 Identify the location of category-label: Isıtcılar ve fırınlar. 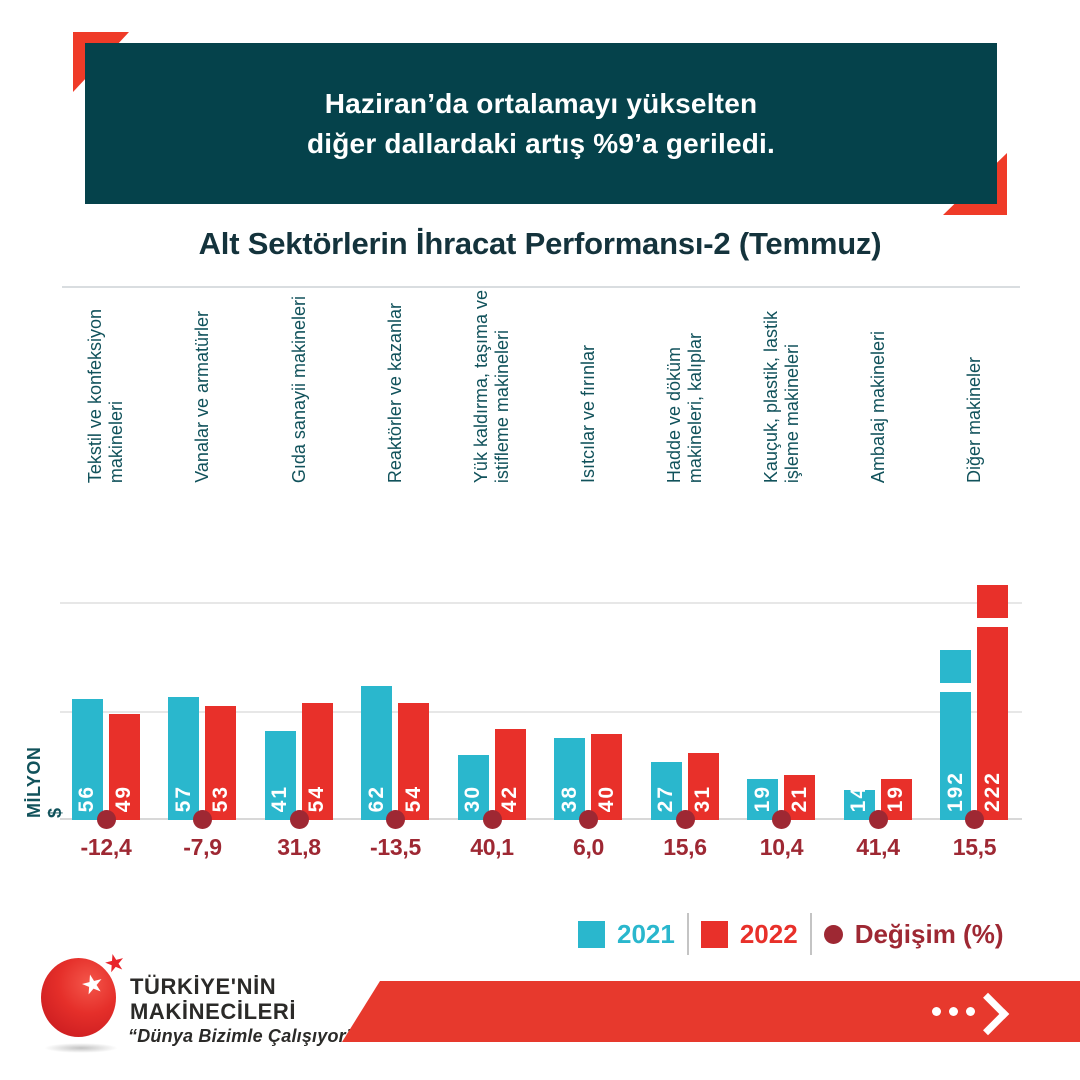
(589, 386).